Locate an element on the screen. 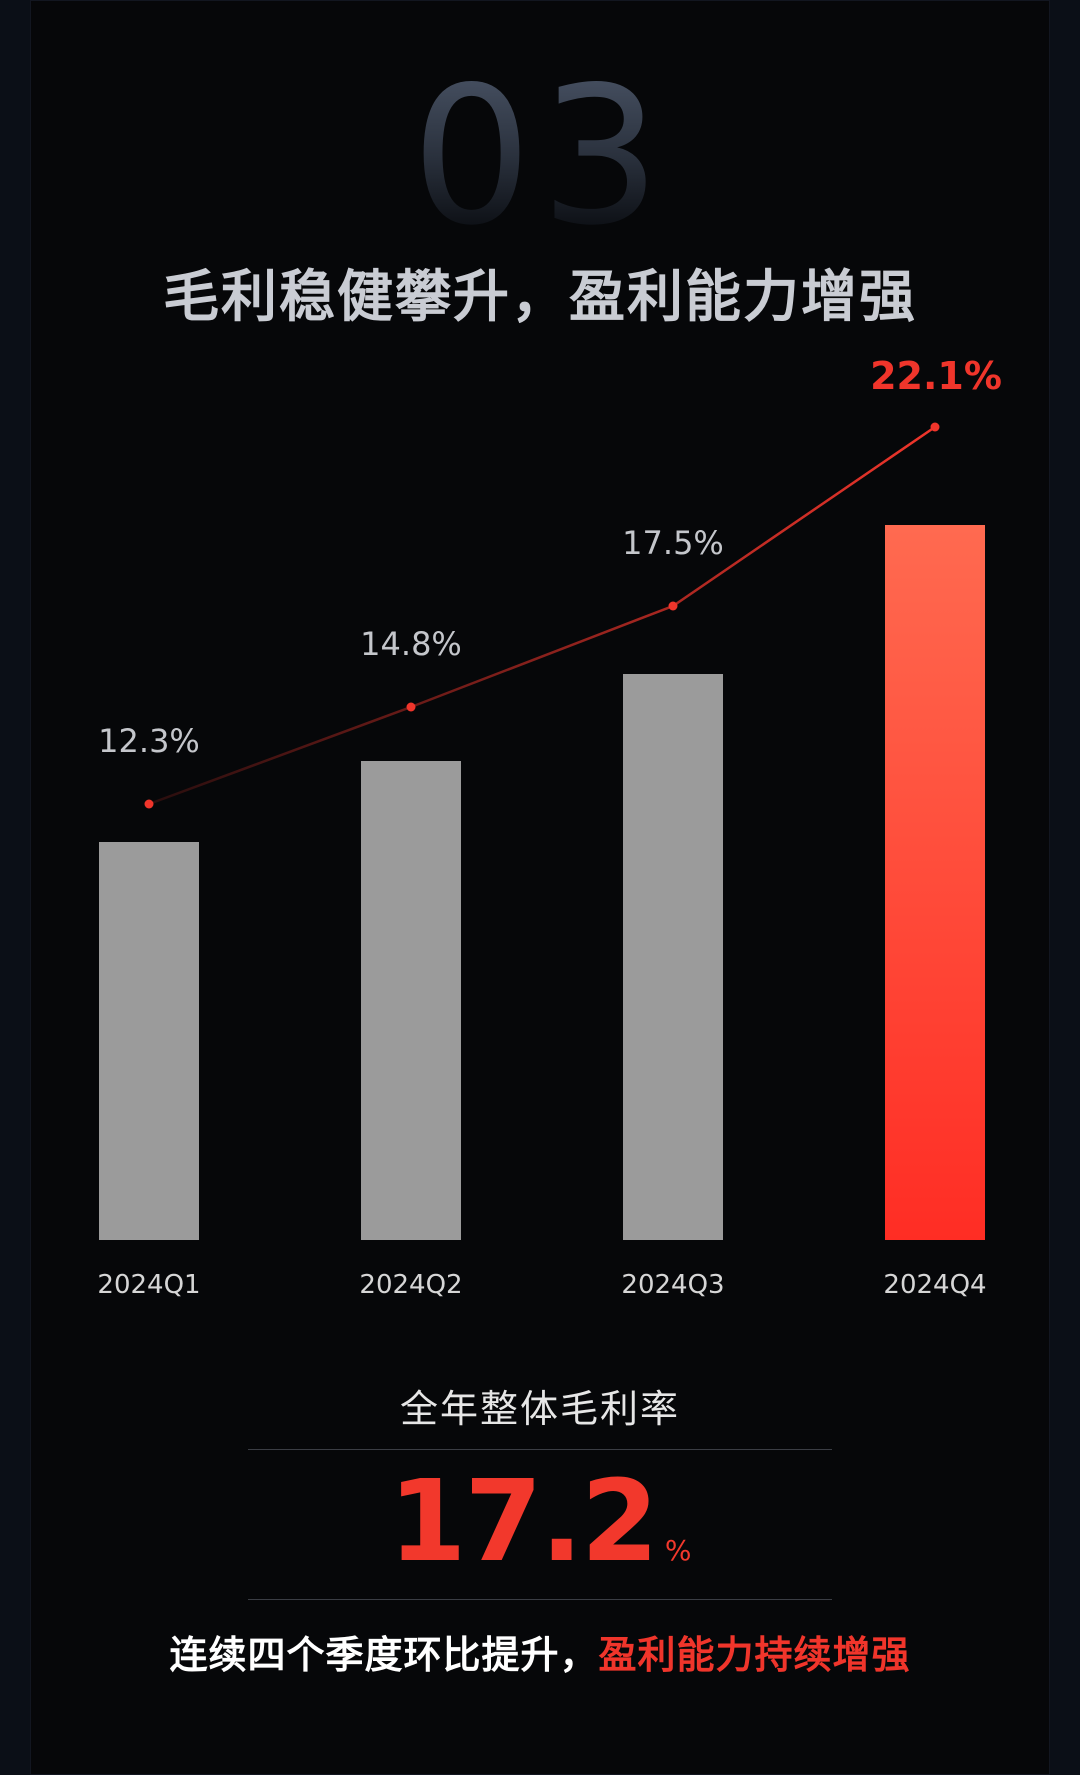 The image size is (1080, 1775). summary-value: 17.2% is located at coordinates (540, 1522).